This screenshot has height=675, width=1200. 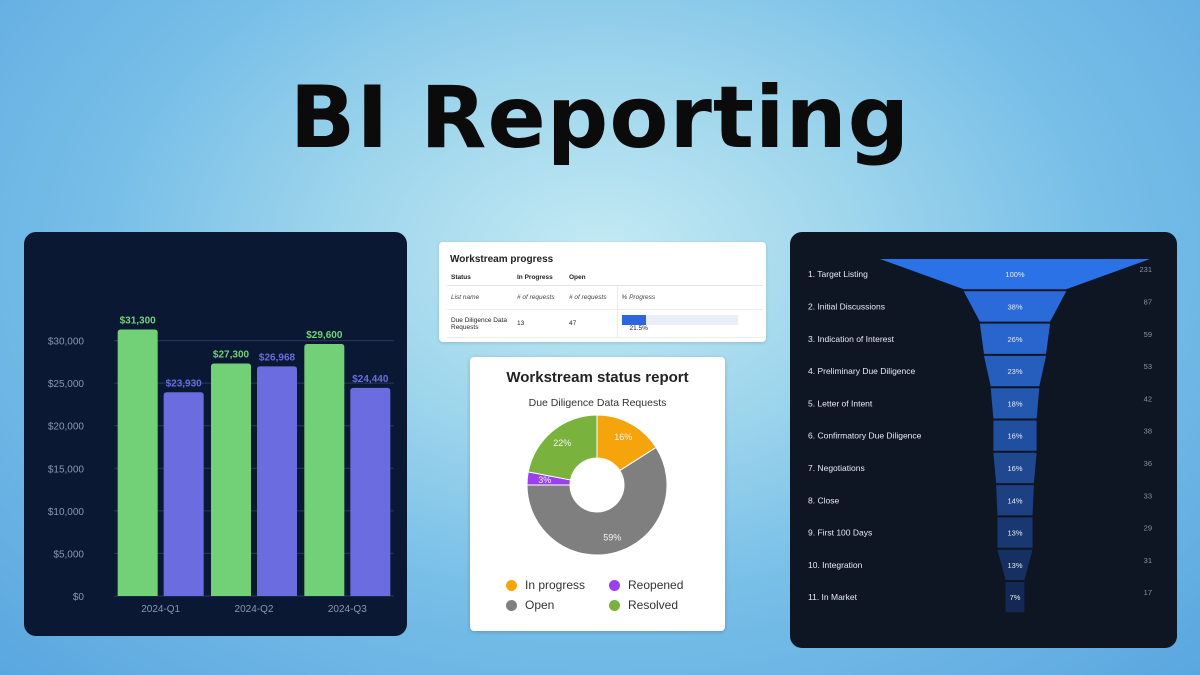 I want to click on bar-value-label: $29,600, so click(x=324, y=335).